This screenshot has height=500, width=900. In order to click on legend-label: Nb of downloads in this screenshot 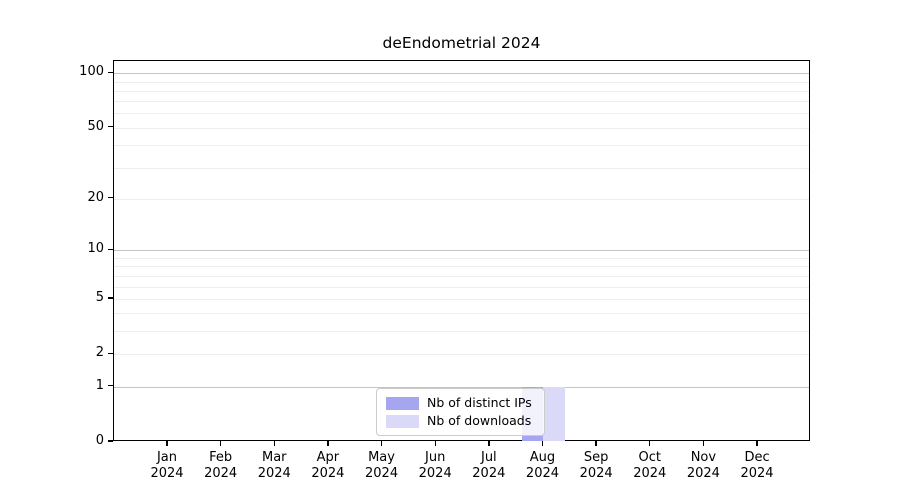, I will do `click(479, 420)`.